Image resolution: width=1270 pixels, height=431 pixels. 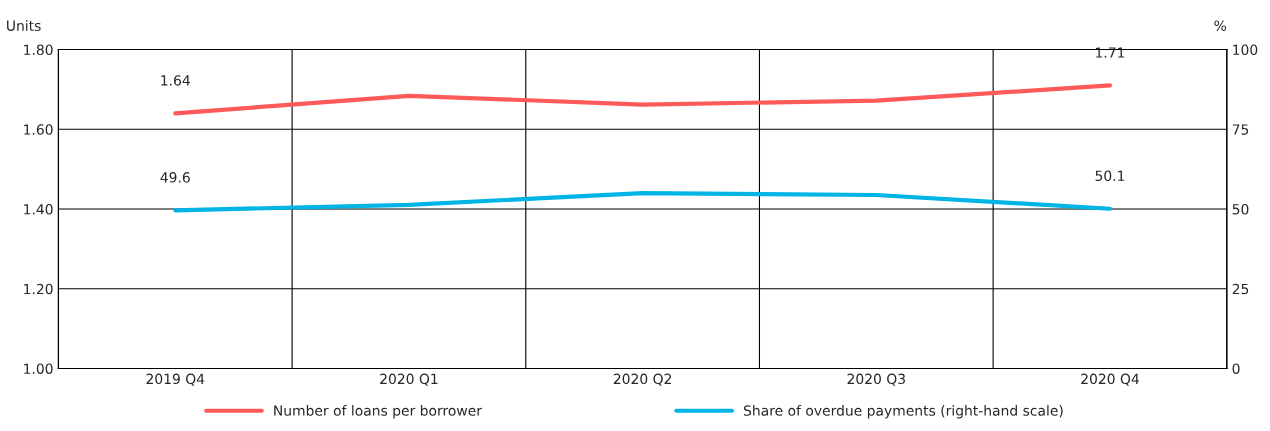 What do you see at coordinates (876, 379) in the screenshot?
I see `x-tick-label: 2020 Q3` at bounding box center [876, 379].